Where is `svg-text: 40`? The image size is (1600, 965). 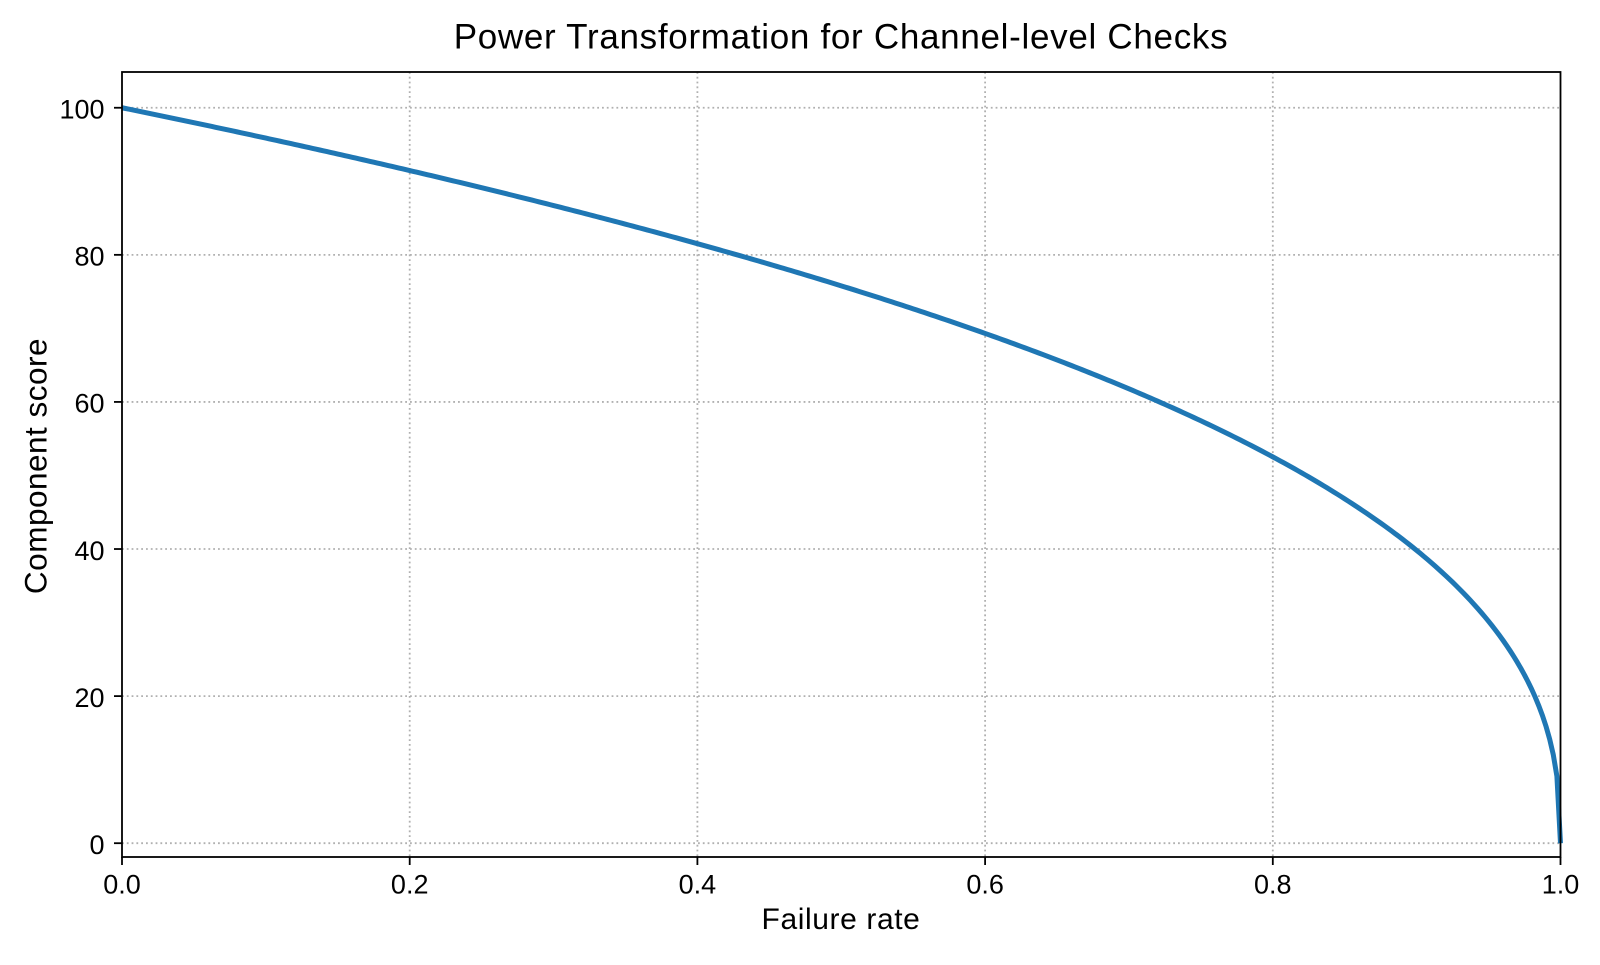
svg-text: 40 is located at coordinates (89, 551).